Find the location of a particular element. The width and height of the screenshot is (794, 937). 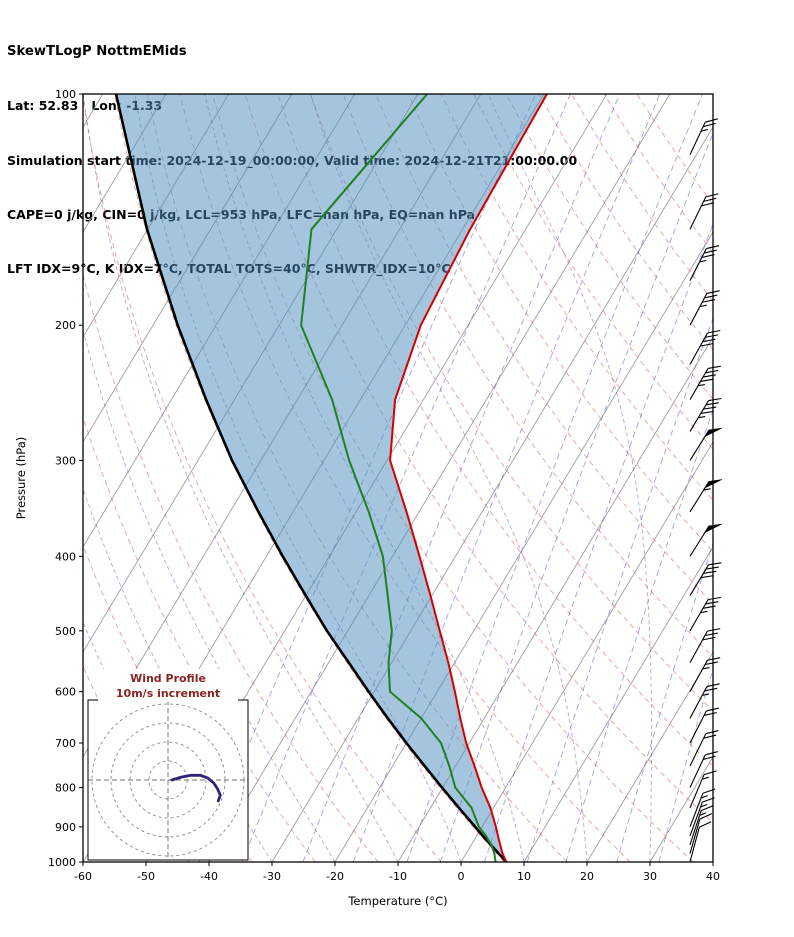

wind-barbs is located at coordinates (706, 490).